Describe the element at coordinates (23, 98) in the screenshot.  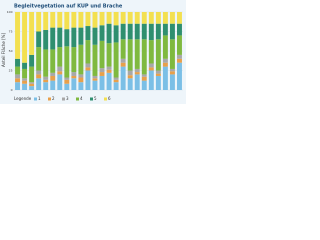
I see `legend-title: Legende` at that location.